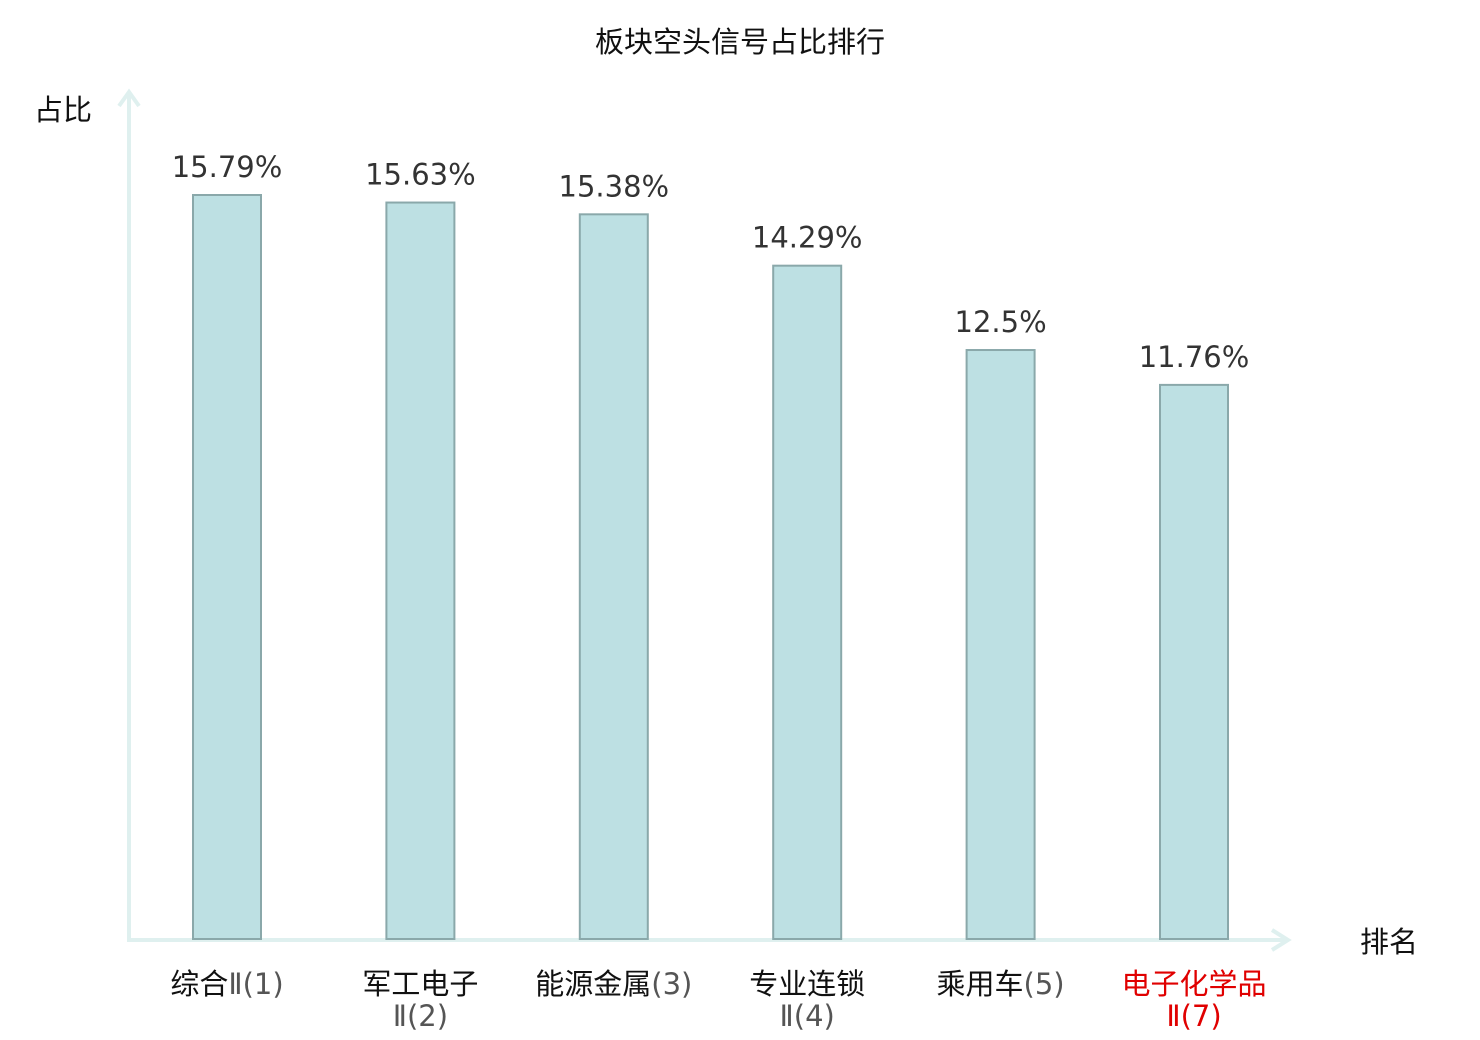 The height and width of the screenshot is (1040, 1480). What do you see at coordinates (420, 984) in the screenshot?
I see `category-name: 军工电子` at bounding box center [420, 984].